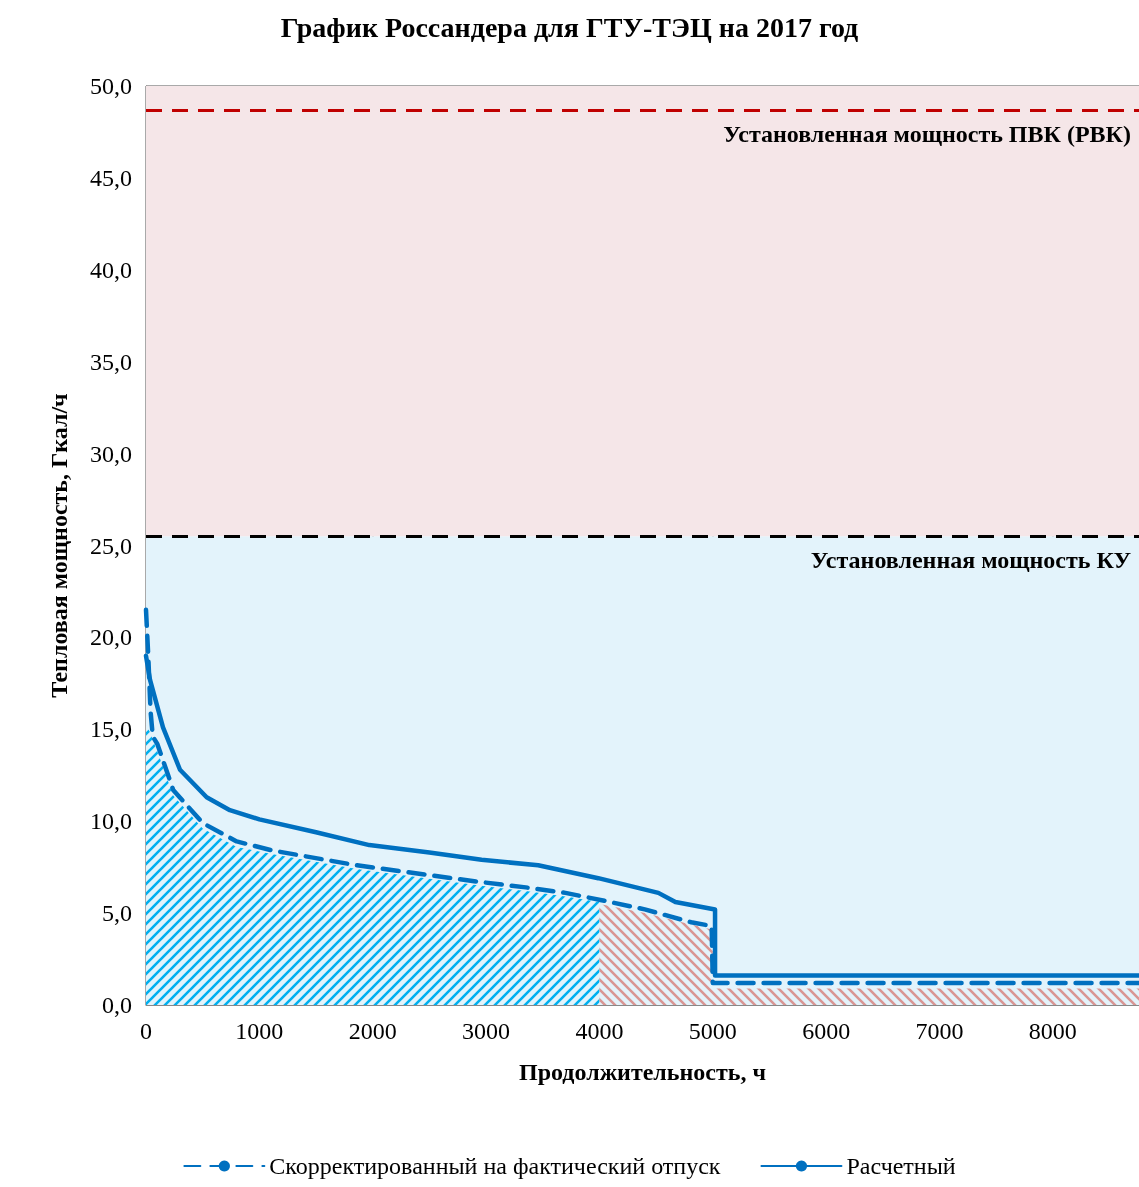 Image resolution: width=1139 pixels, height=1187 pixels. I want to click on y-tick-label: 40,0, so click(111, 269).